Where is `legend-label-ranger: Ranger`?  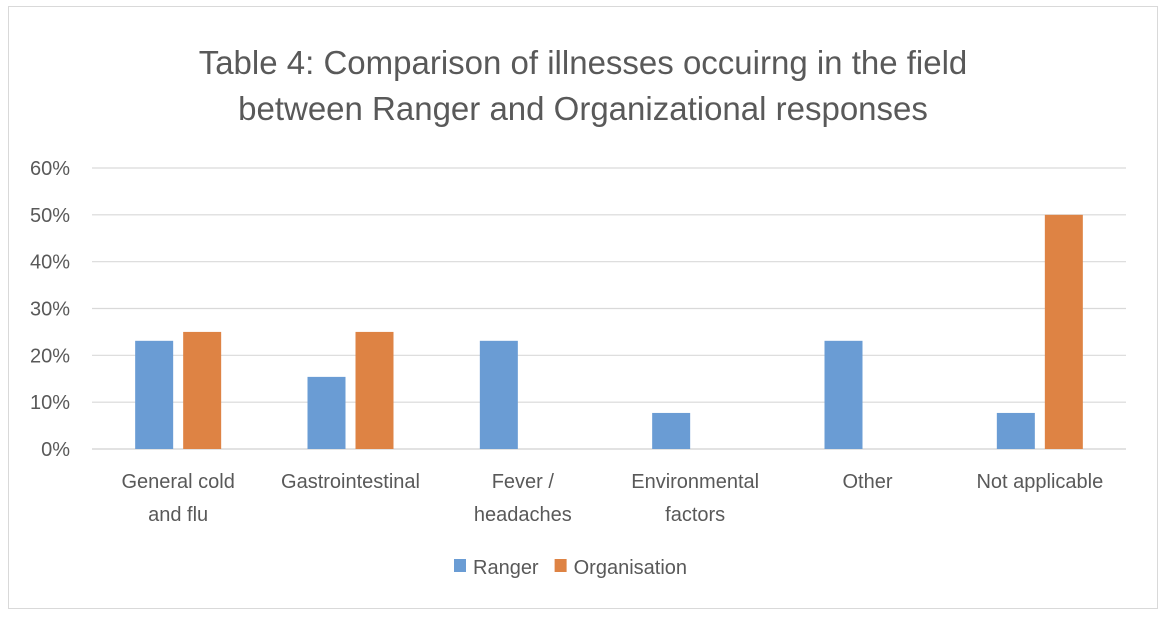
legend-label-ranger: Ranger is located at coordinates (506, 568).